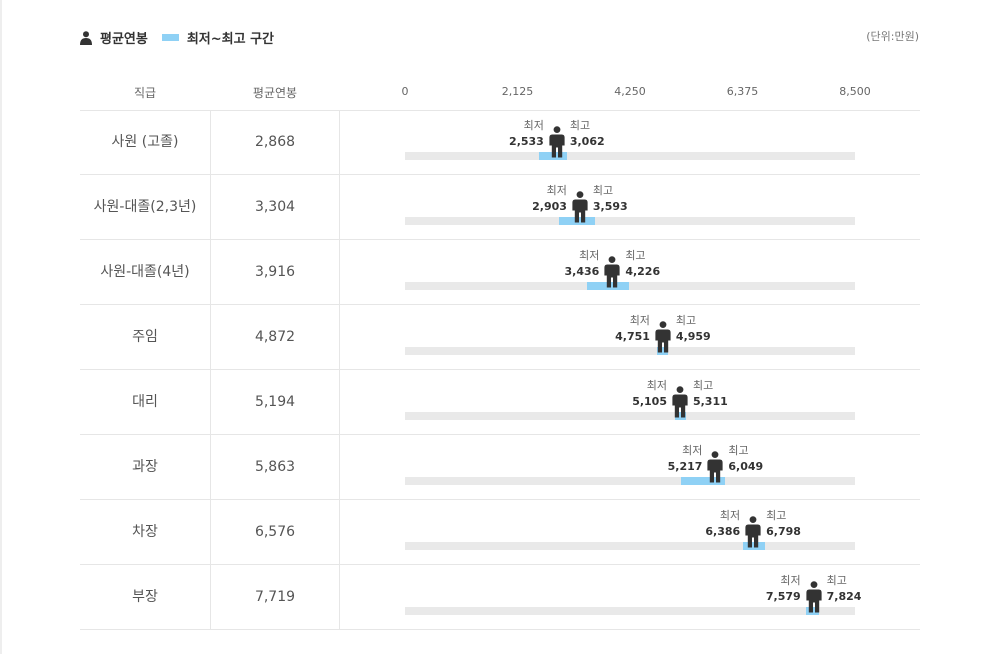 The width and height of the screenshot is (999, 654). Describe the element at coordinates (649, 394) in the screenshot. I see `min-label: 최저 5,105` at that location.